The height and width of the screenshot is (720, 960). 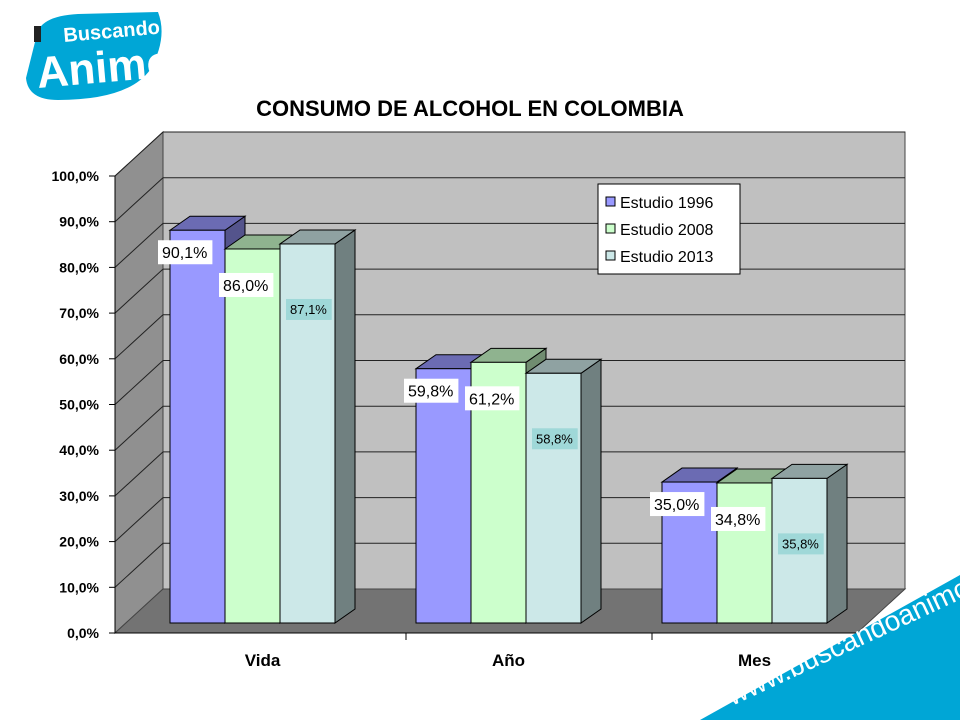 I want to click on data-label: 61,2%, so click(x=491, y=399).